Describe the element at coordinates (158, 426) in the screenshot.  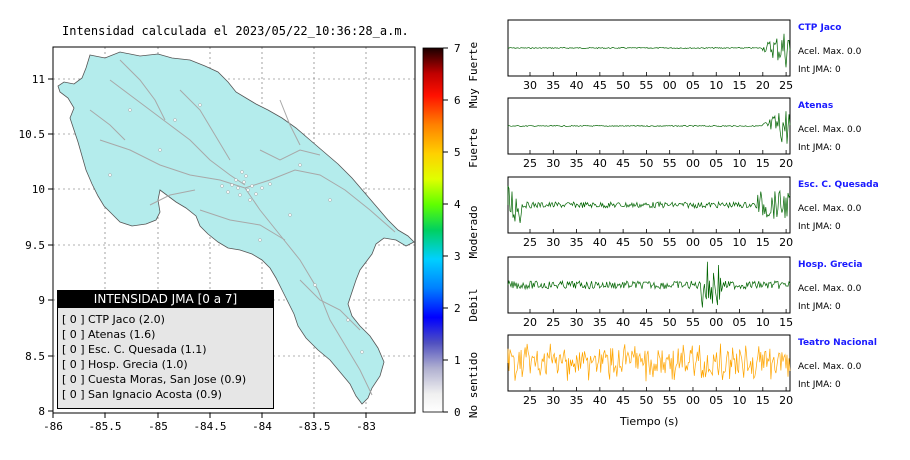
I see `lon-tick-label: -85` at that location.